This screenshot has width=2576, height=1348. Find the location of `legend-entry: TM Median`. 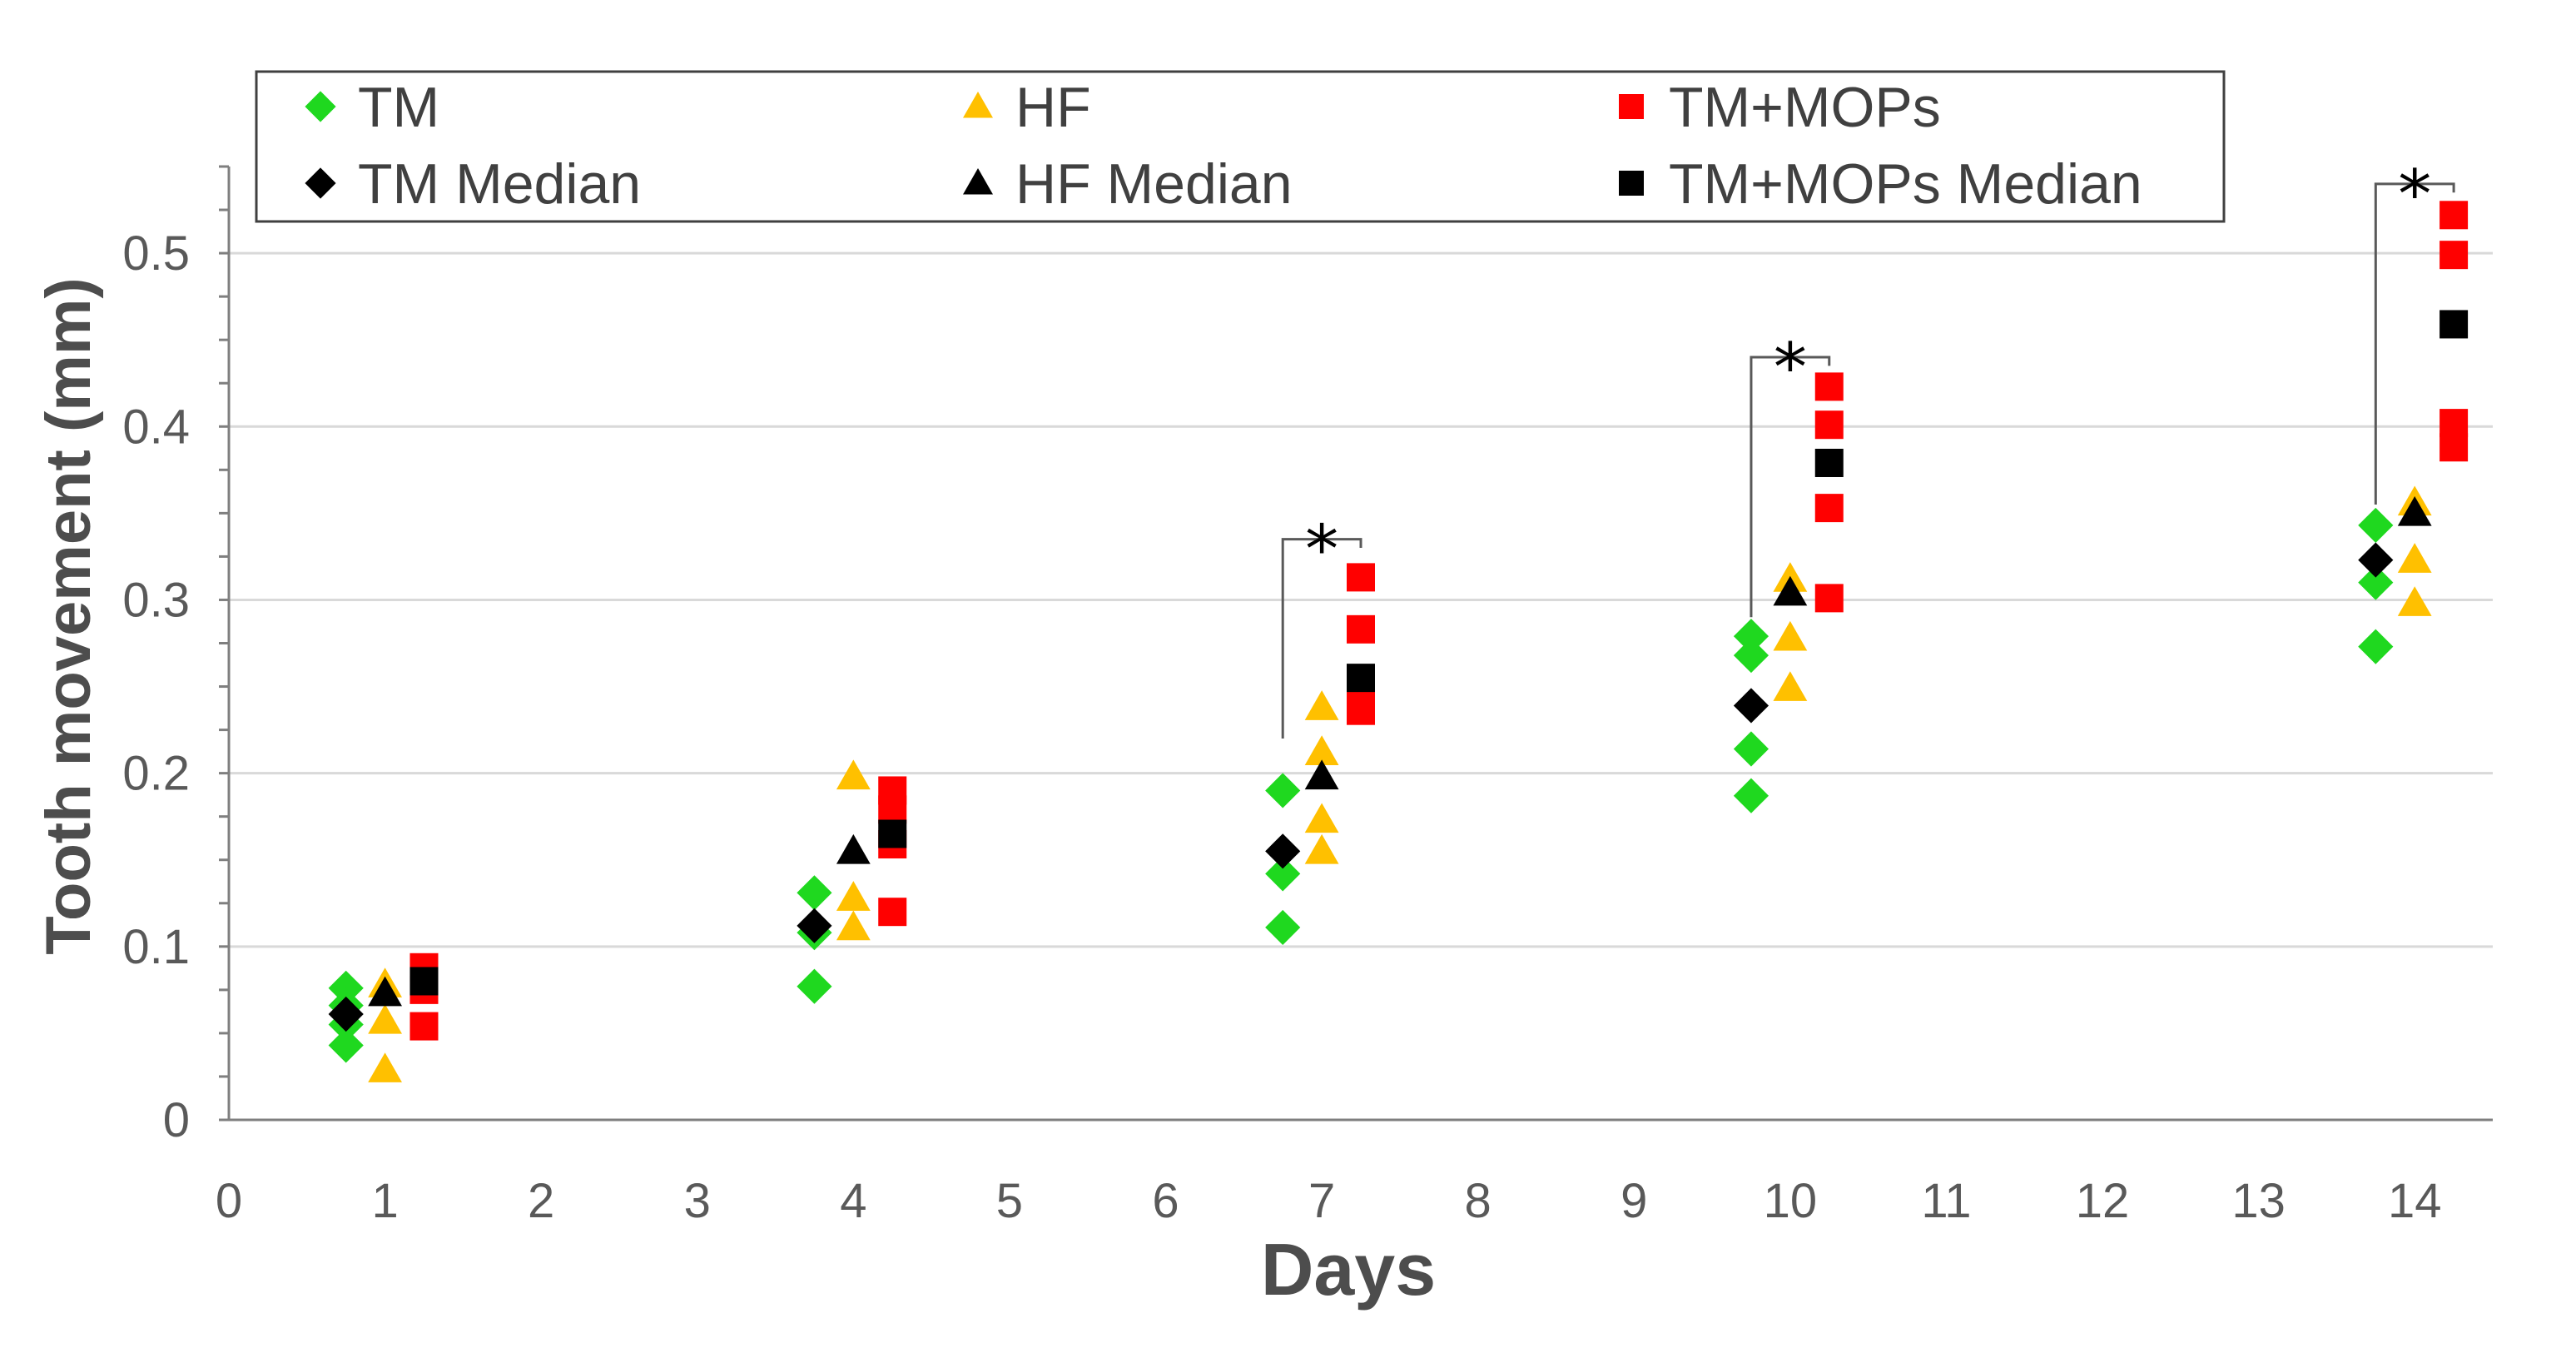

legend-entry: TM Median is located at coordinates (473, 184).